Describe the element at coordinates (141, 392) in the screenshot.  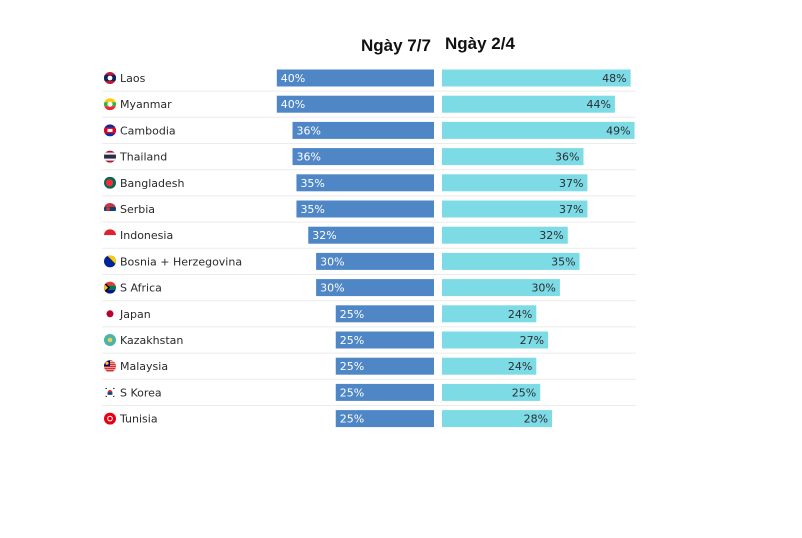
I see `category-label: S Korea` at that location.